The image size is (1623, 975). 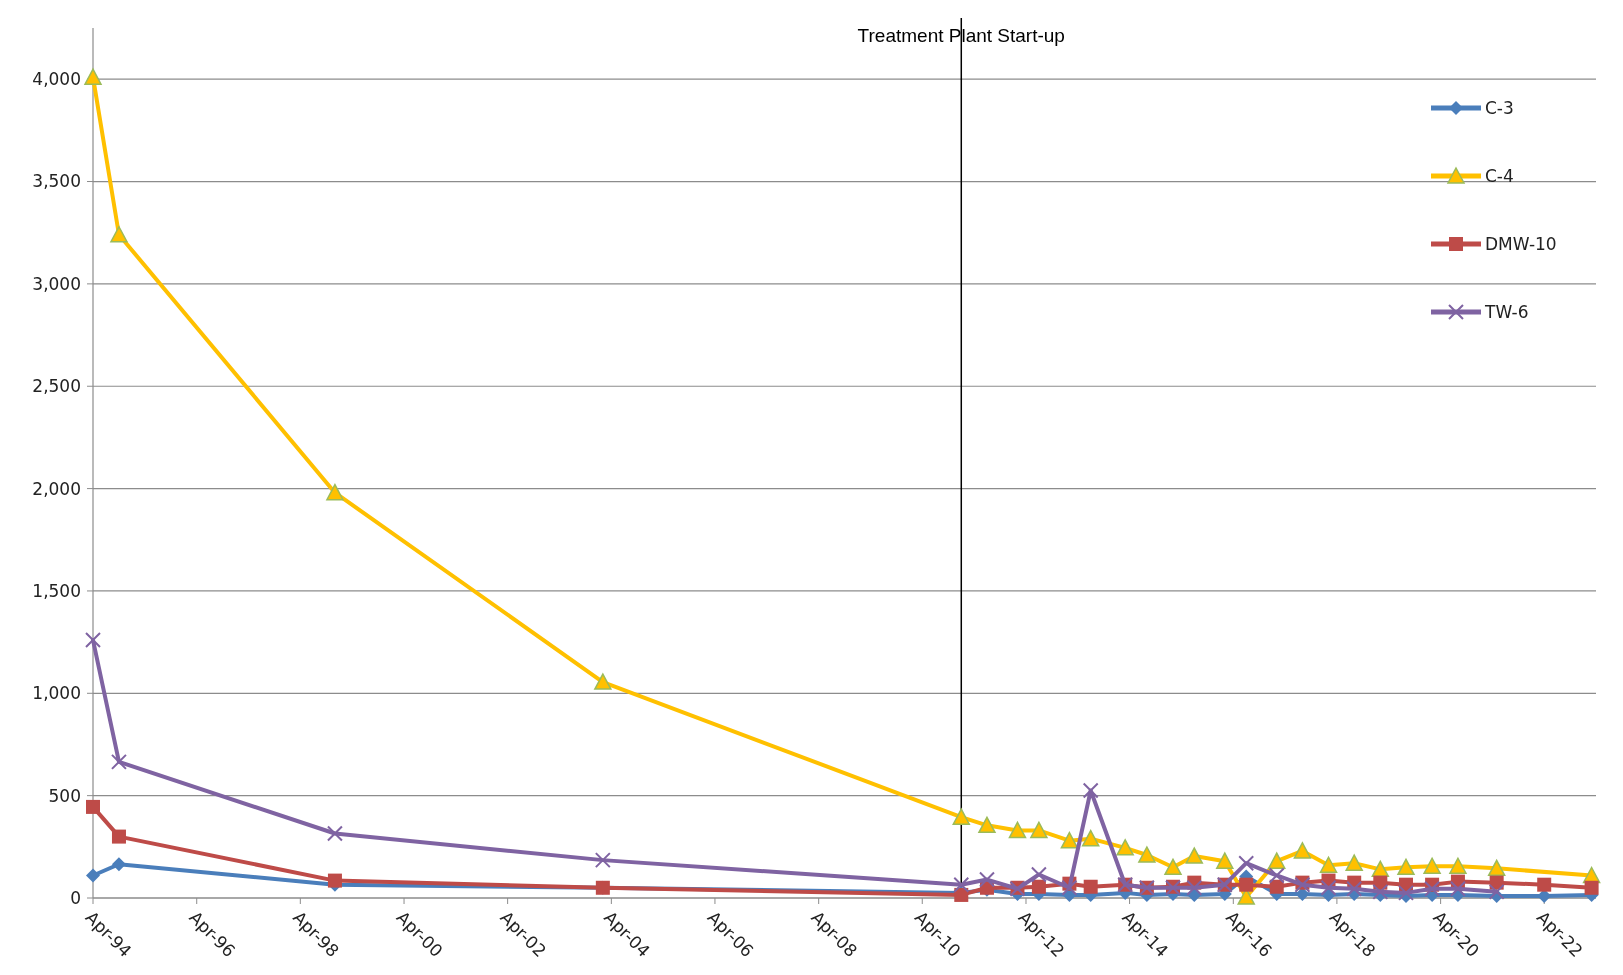 What do you see at coordinates (56, 79) in the screenshot?
I see `y-tick-label: 4,000` at bounding box center [56, 79].